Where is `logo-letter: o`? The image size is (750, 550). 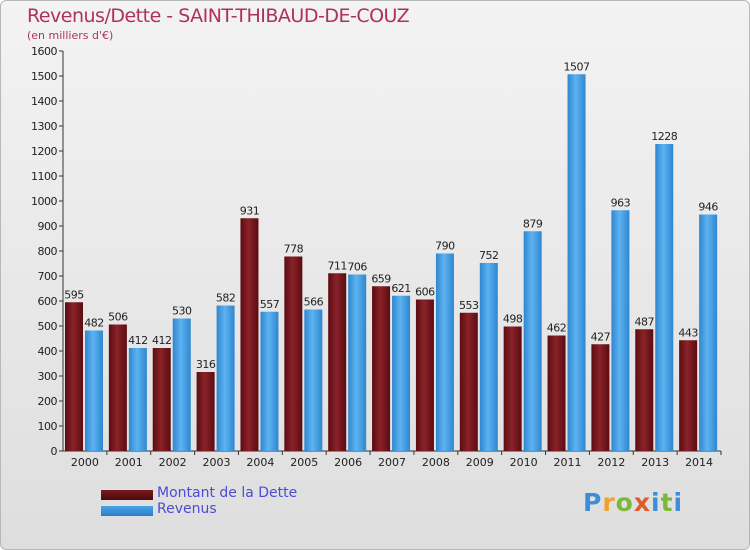
logo-letter: o is located at coordinates (624, 502).